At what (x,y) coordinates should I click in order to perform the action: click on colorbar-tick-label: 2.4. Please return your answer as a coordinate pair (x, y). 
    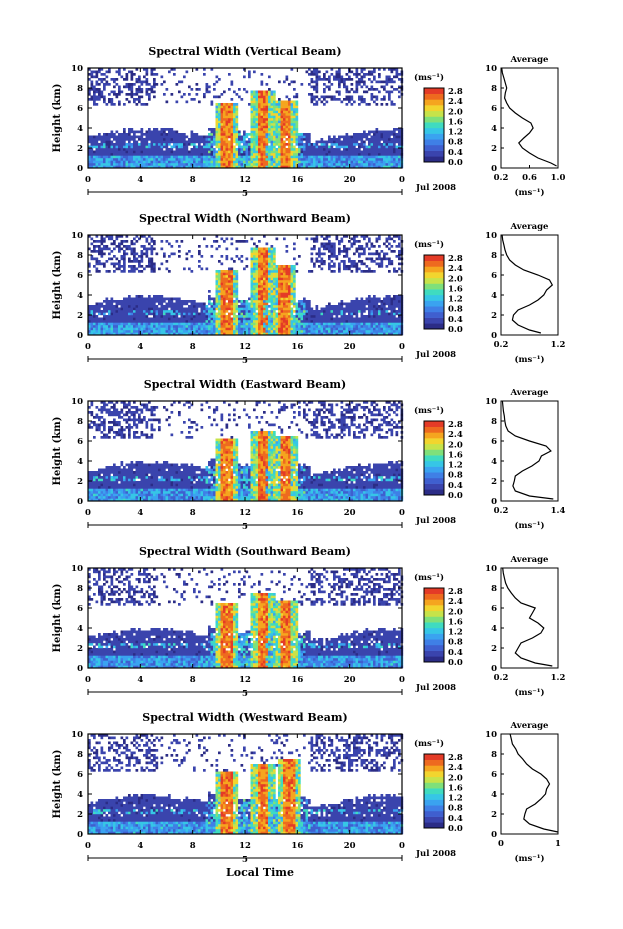
    Looking at the image, I should click on (455, 768).